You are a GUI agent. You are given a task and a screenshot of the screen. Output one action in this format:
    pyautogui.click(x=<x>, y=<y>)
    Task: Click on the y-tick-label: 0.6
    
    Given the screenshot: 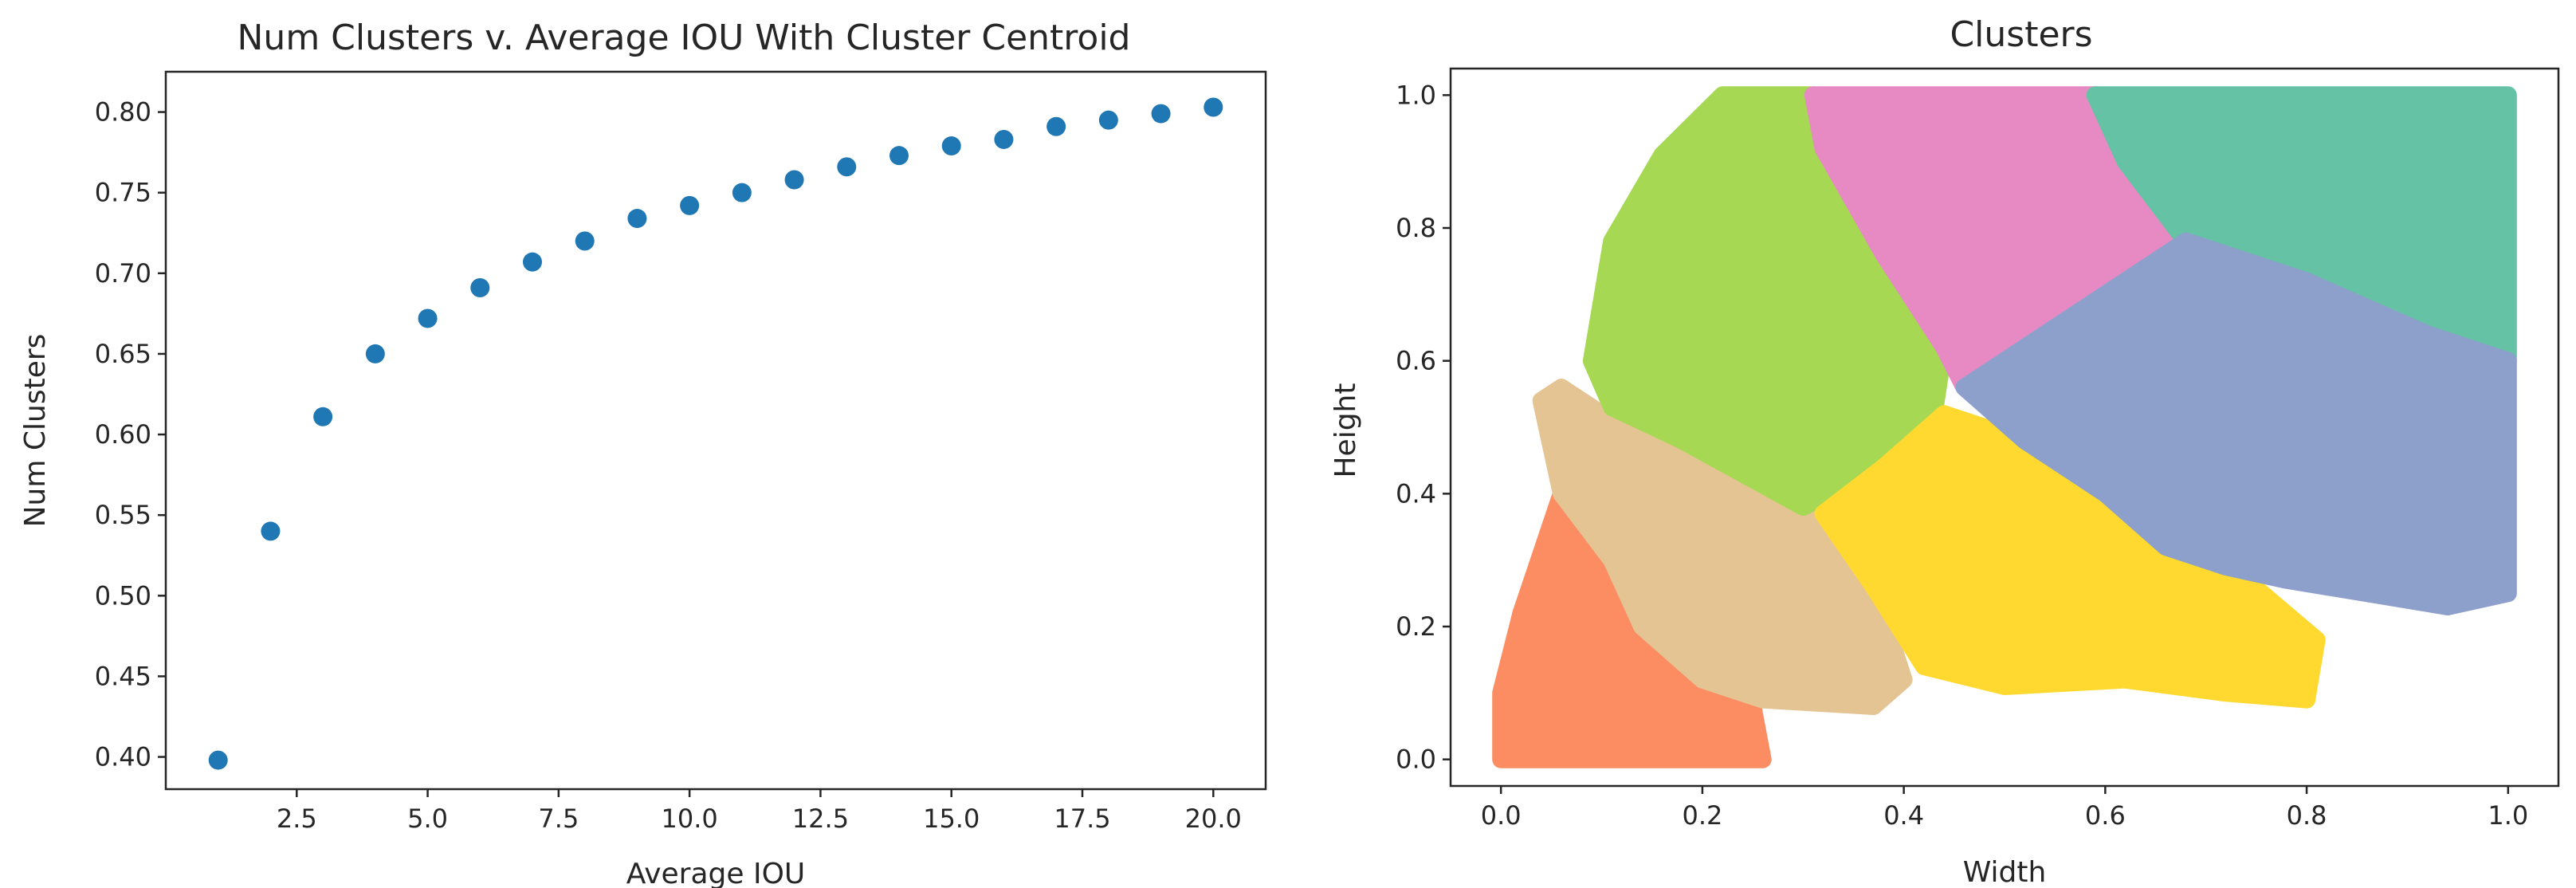 What is the action you would take?
    pyautogui.click(x=1416, y=361)
    